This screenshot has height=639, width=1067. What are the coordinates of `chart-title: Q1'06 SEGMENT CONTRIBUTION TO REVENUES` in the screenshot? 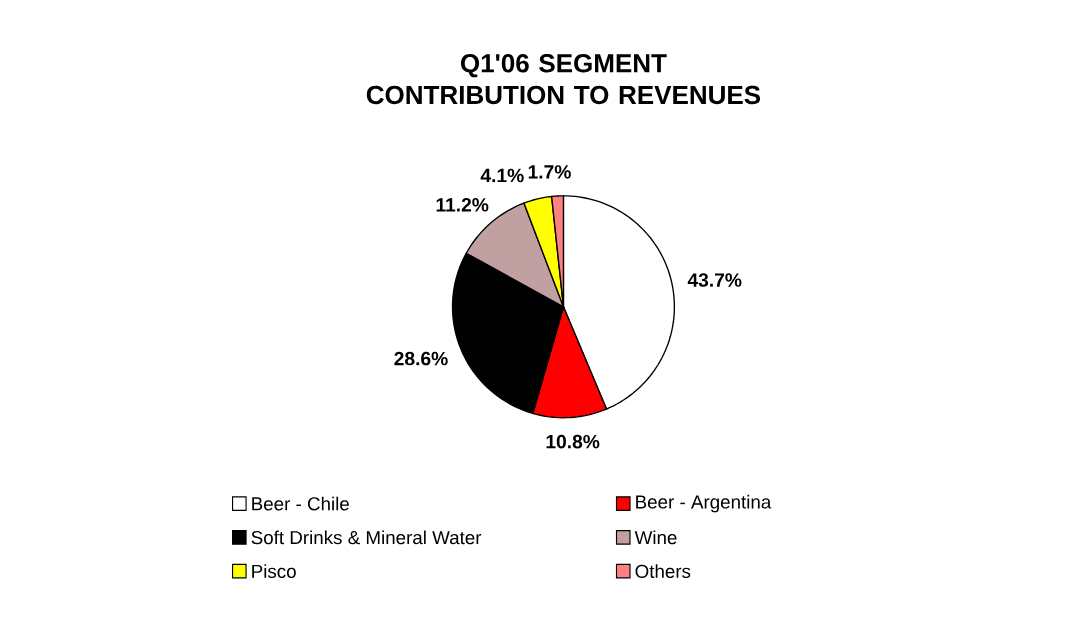 It's located at (563, 79).